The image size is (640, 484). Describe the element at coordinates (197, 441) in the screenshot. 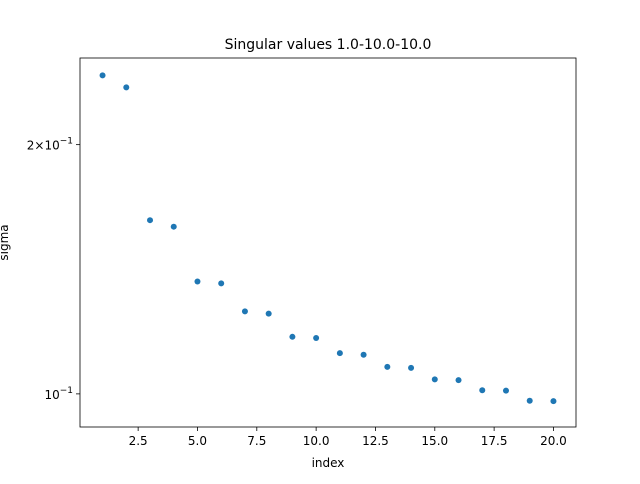

I see `x-tick-label: 5.0` at that location.